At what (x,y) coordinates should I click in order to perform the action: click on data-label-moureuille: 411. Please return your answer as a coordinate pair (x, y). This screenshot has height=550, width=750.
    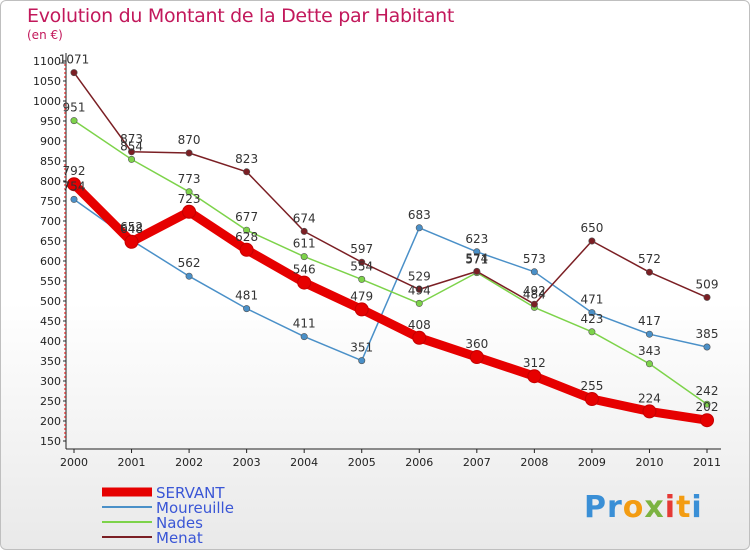
    Looking at the image, I should click on (304, 324).